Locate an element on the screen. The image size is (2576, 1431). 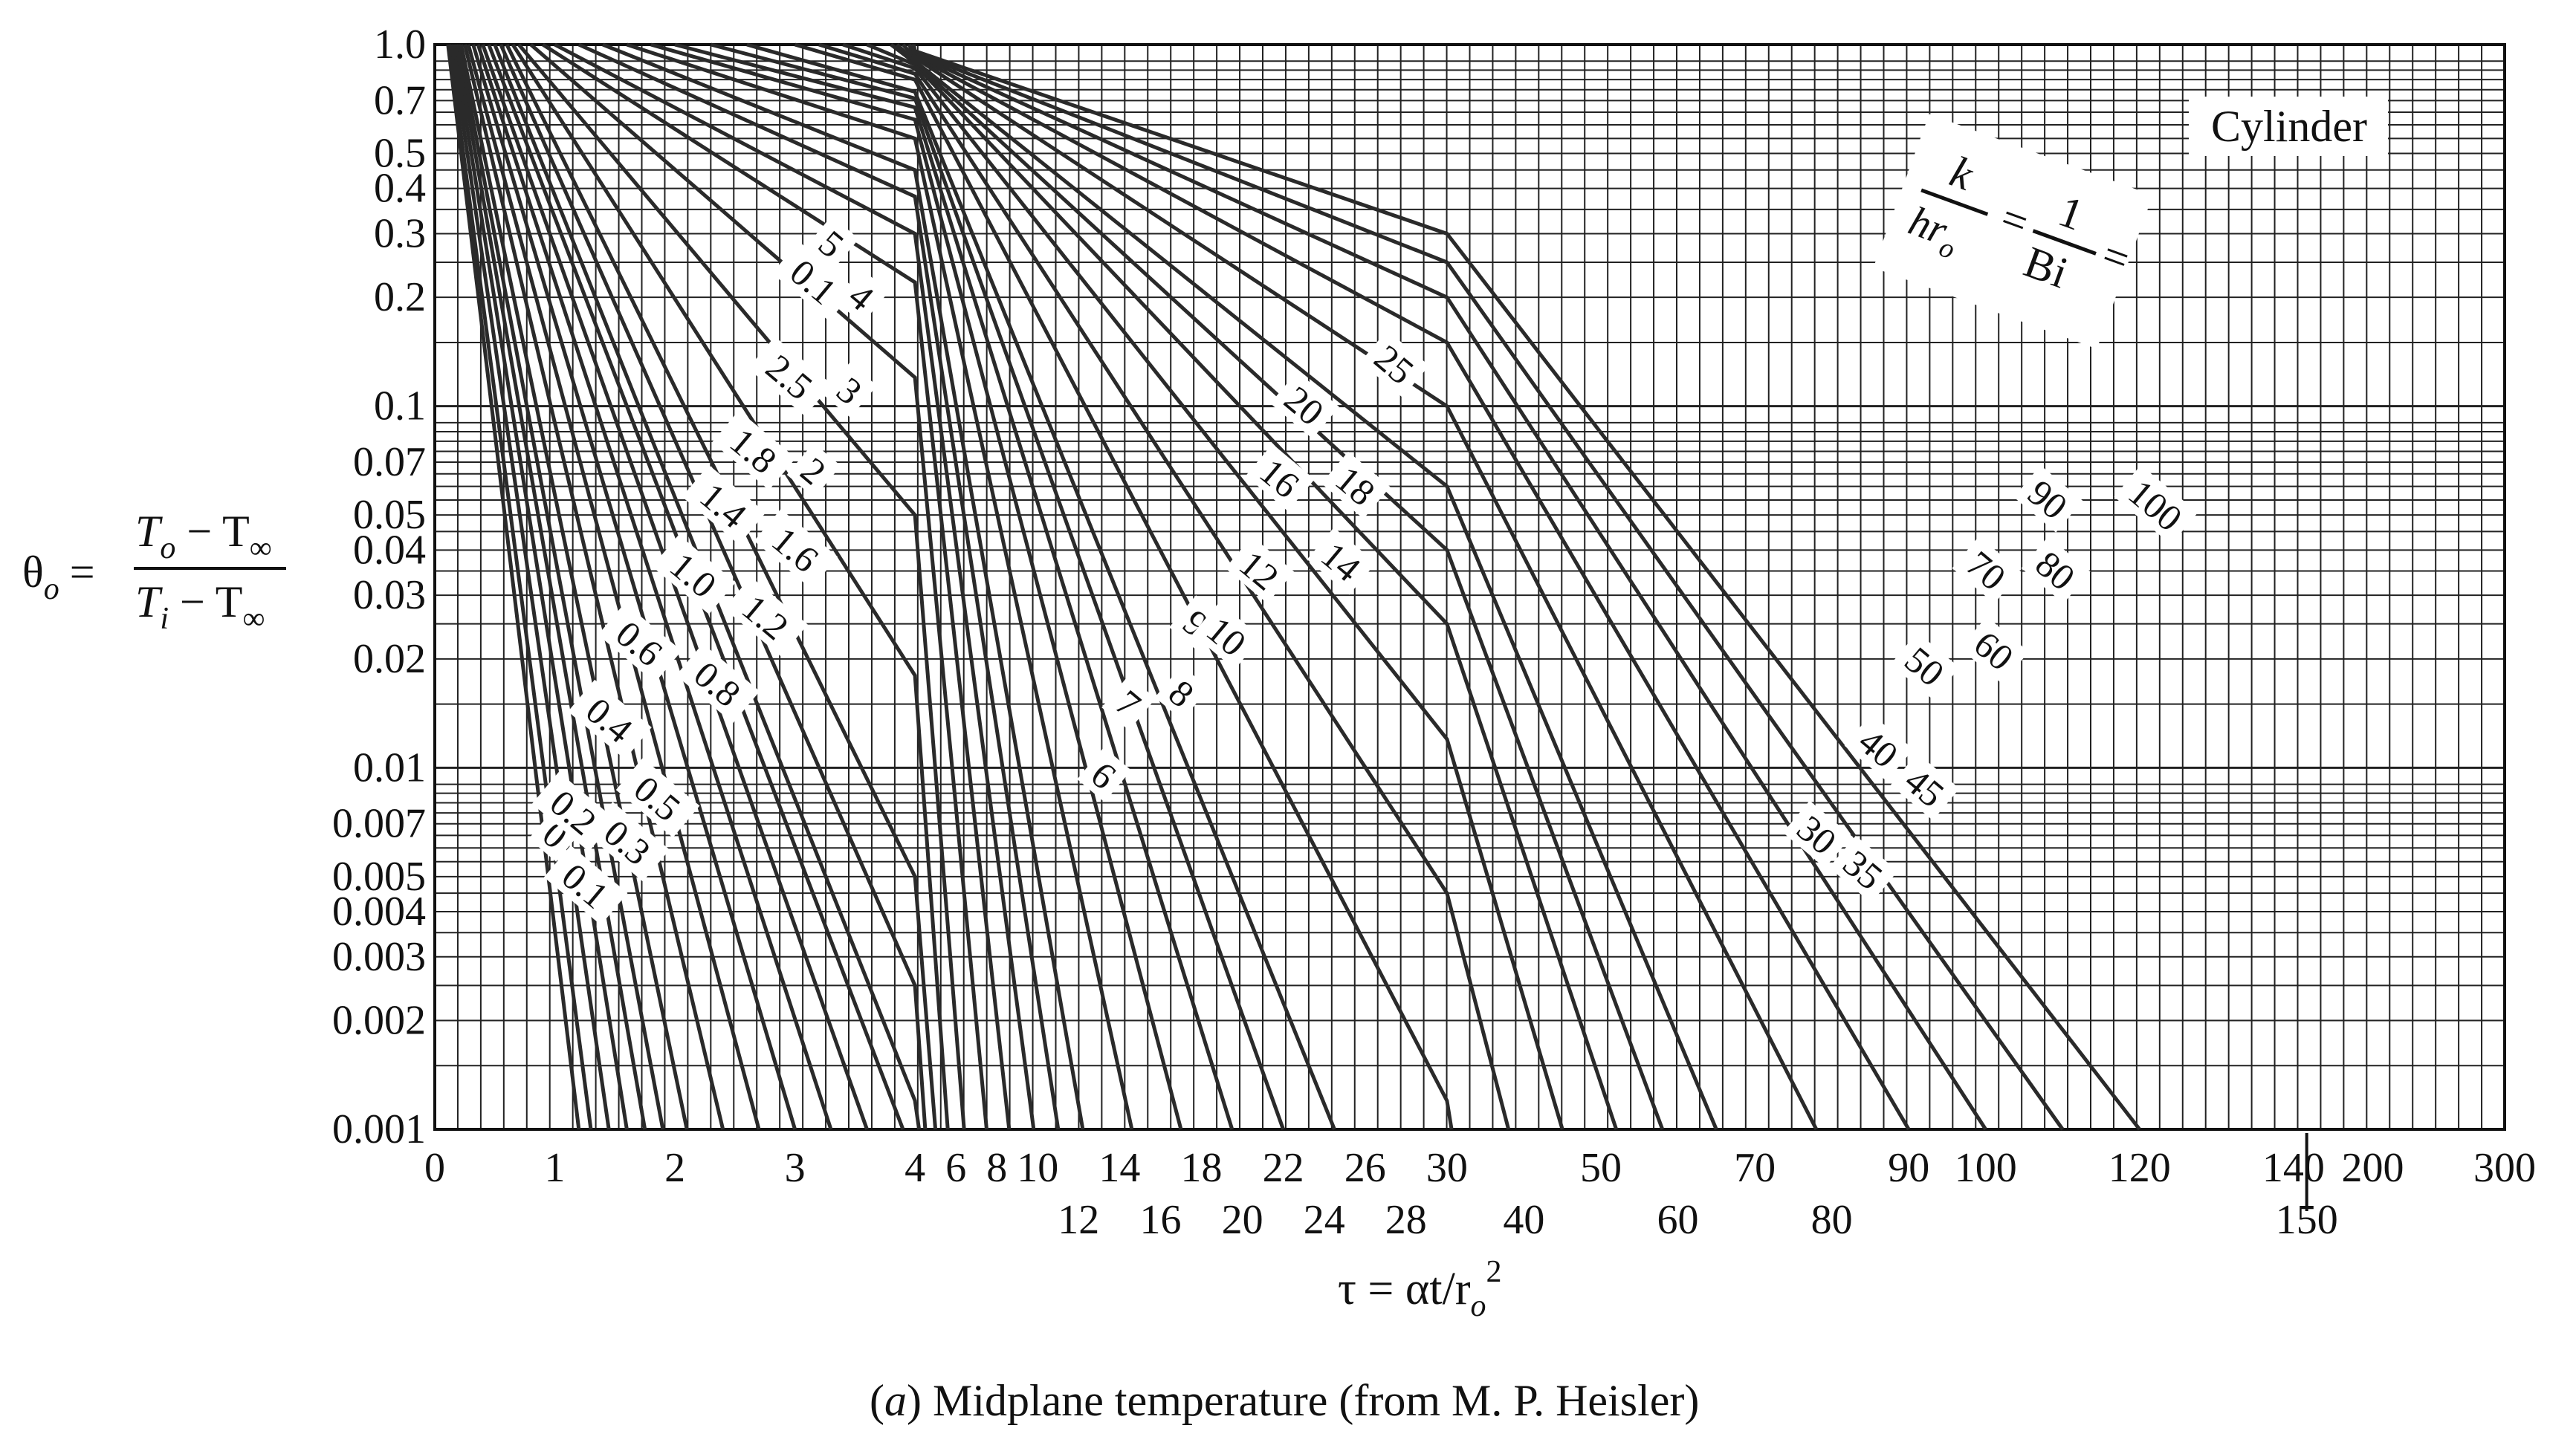
curve-0.2 is located at coordinates (530, 587).